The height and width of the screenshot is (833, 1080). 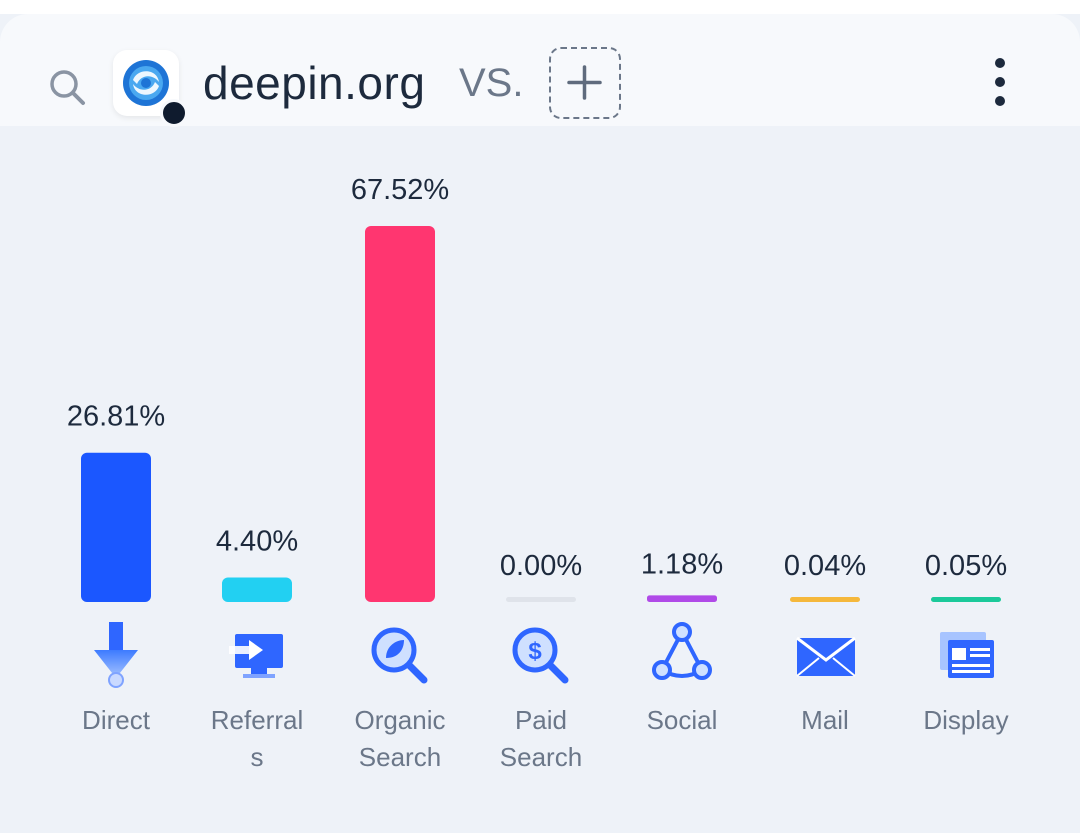 I want to click on bar-organic-search, so click(x=400, y=414).